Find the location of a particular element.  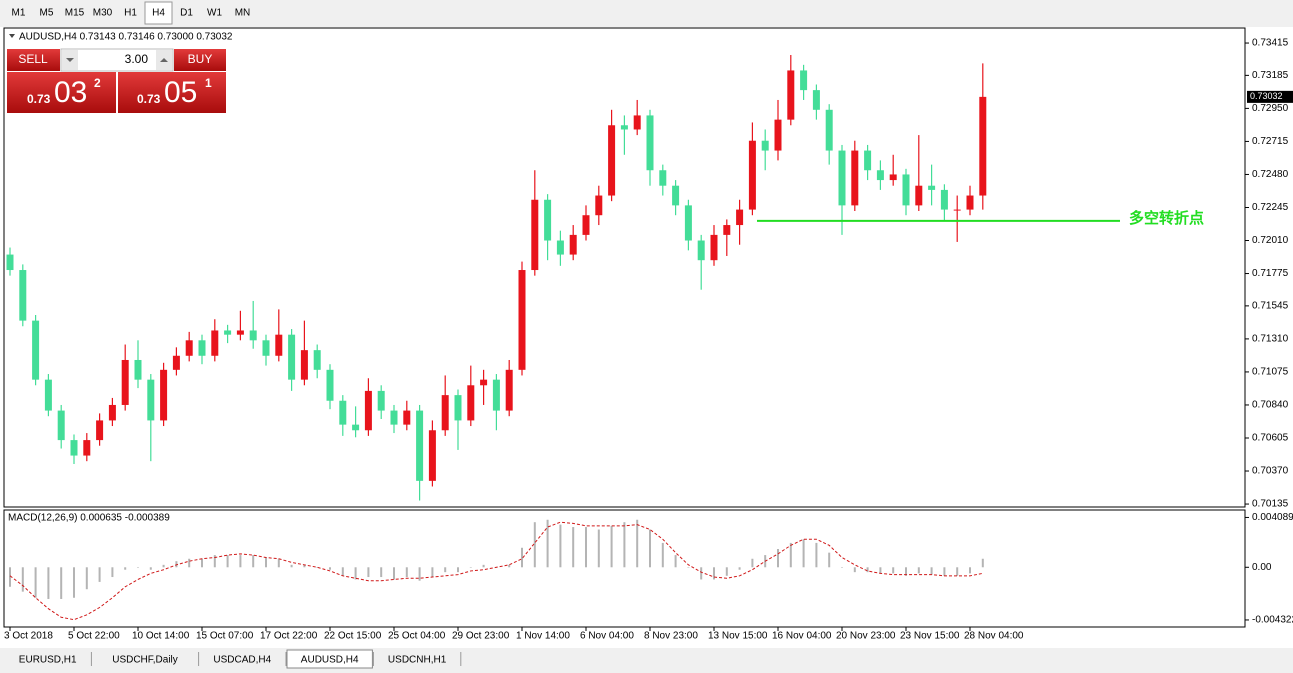

tab-label: AUDUSD,H4 is located at coordinates (330, 660).